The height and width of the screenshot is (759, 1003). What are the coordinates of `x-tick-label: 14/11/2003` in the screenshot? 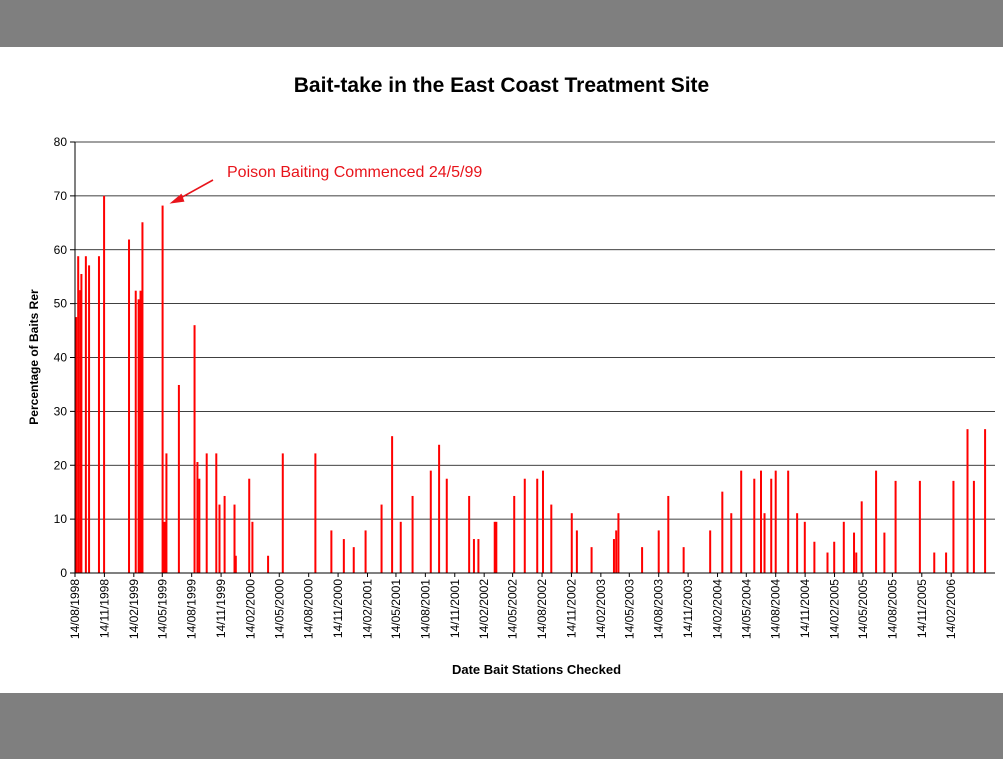 It's located at (688, 608).